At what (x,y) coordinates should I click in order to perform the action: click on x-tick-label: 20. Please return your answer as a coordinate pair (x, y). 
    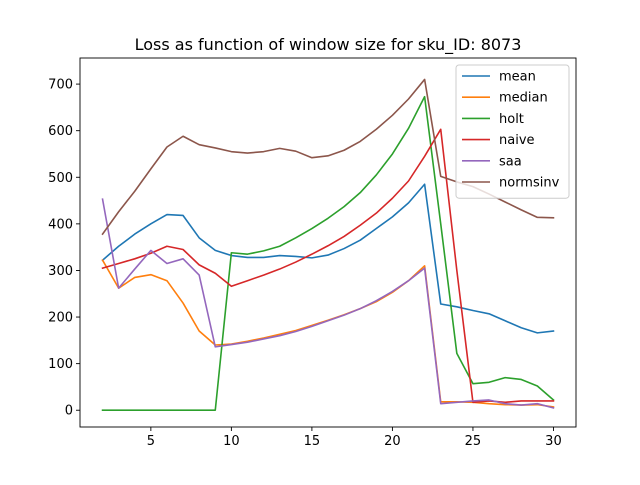
    Looking at the image, I should click on (392, 441).